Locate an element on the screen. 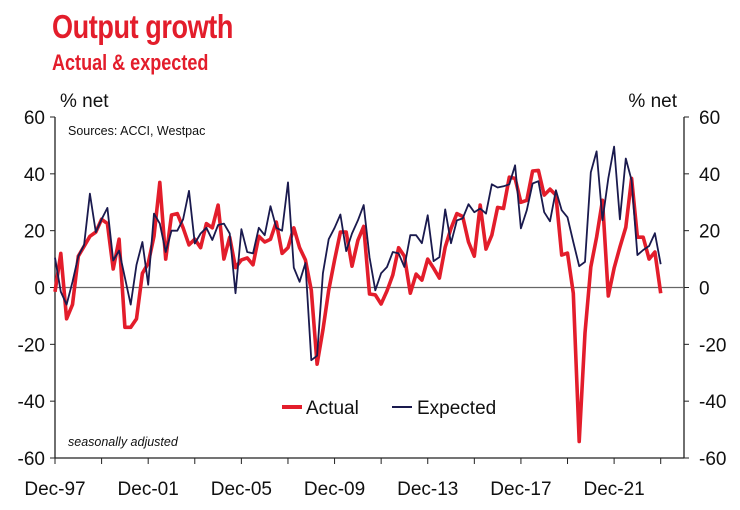  y-tick-label-right: -60 is located at coordinates (712, 459).